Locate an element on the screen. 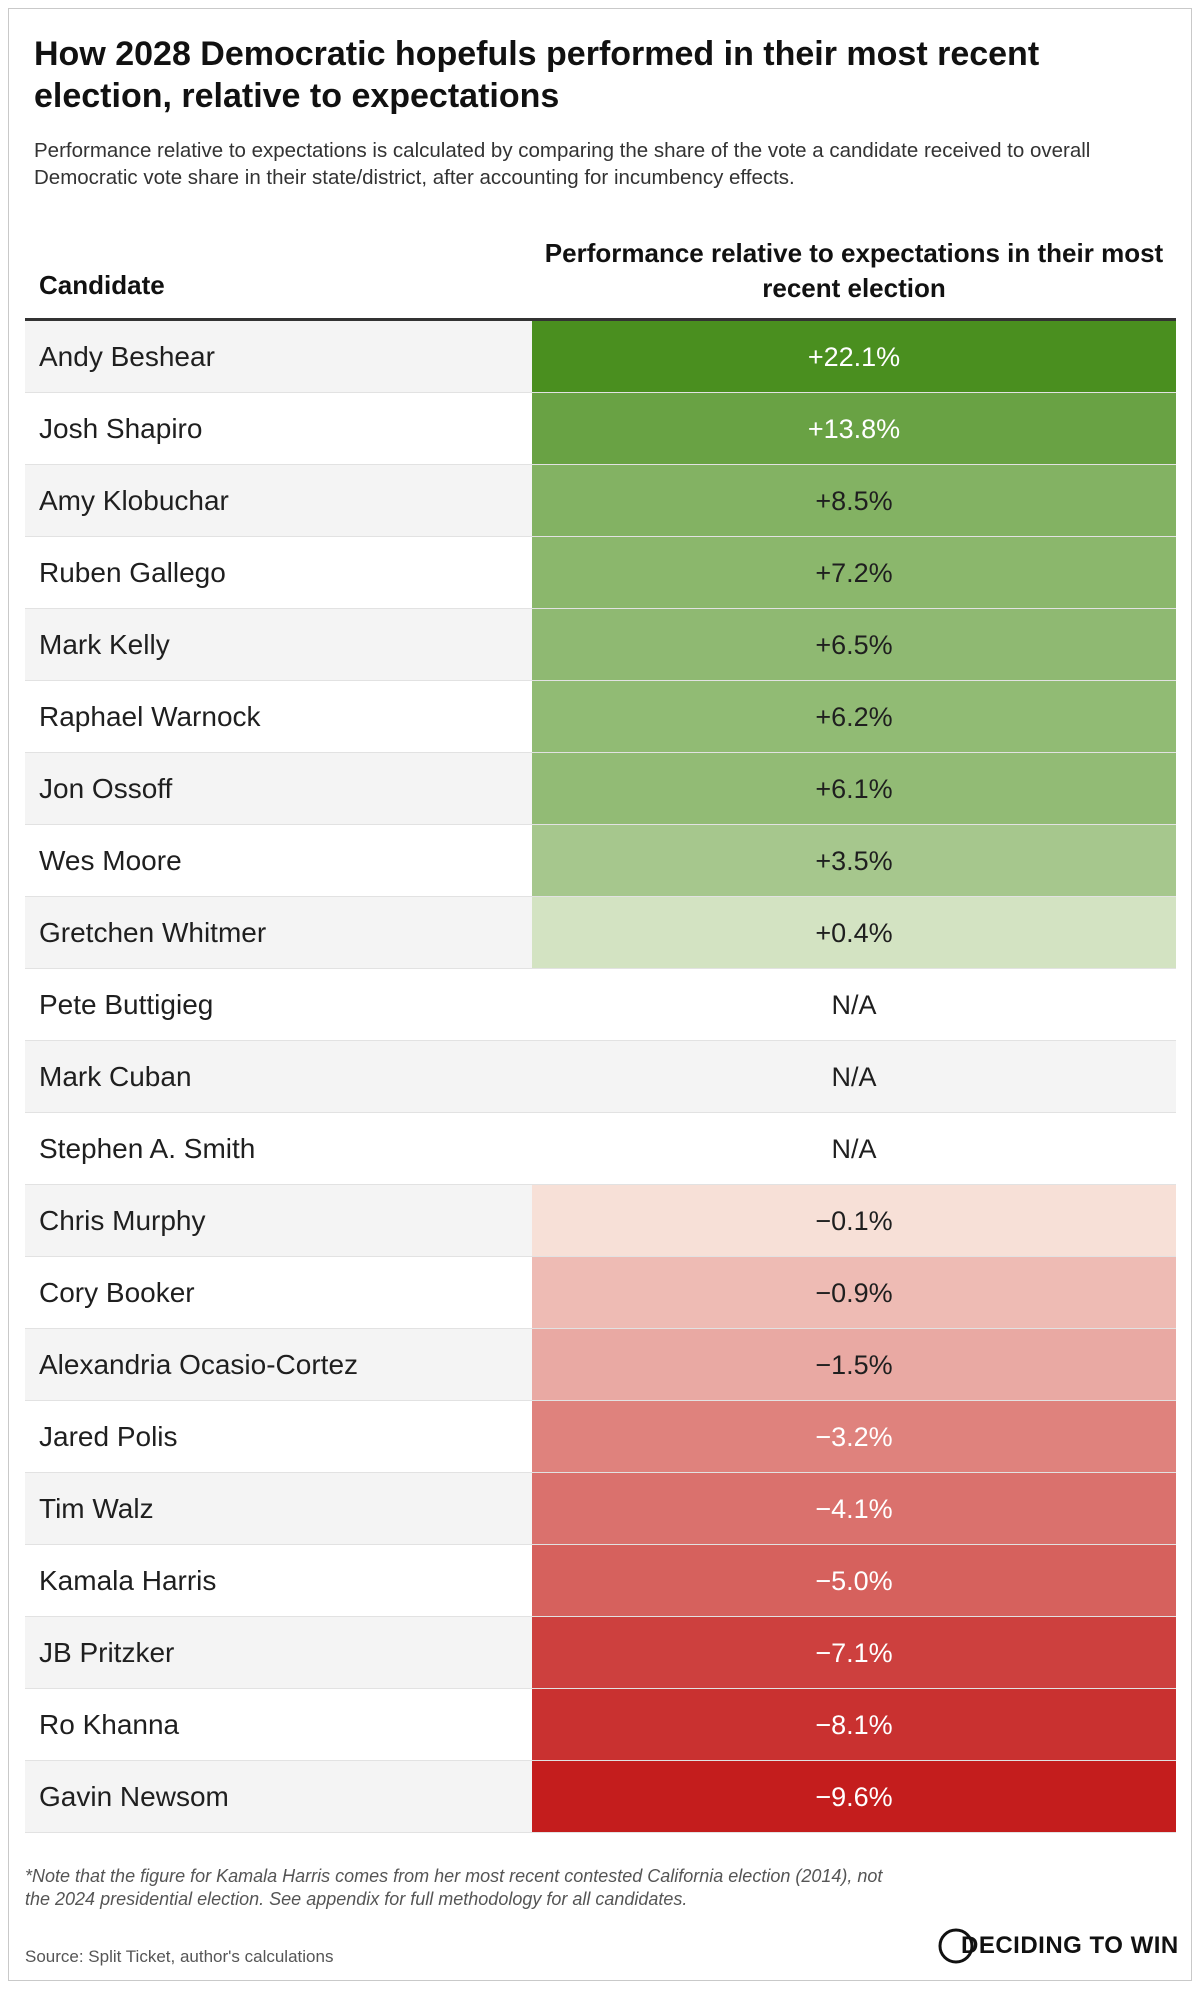 This screenshot has width=1200, height=1989. performance-cell: −3.2% is located at coordinates (854, 1437).